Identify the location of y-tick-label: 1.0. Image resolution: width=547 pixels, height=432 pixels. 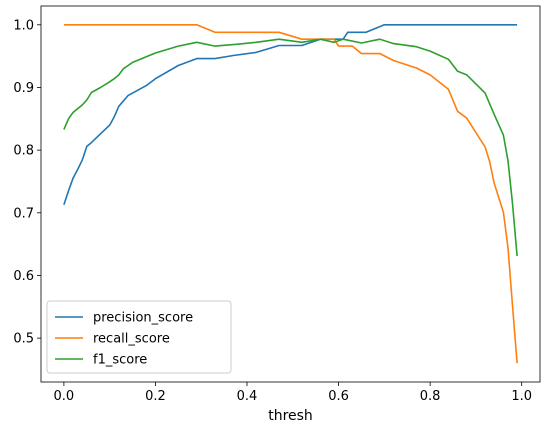
(23, 25).